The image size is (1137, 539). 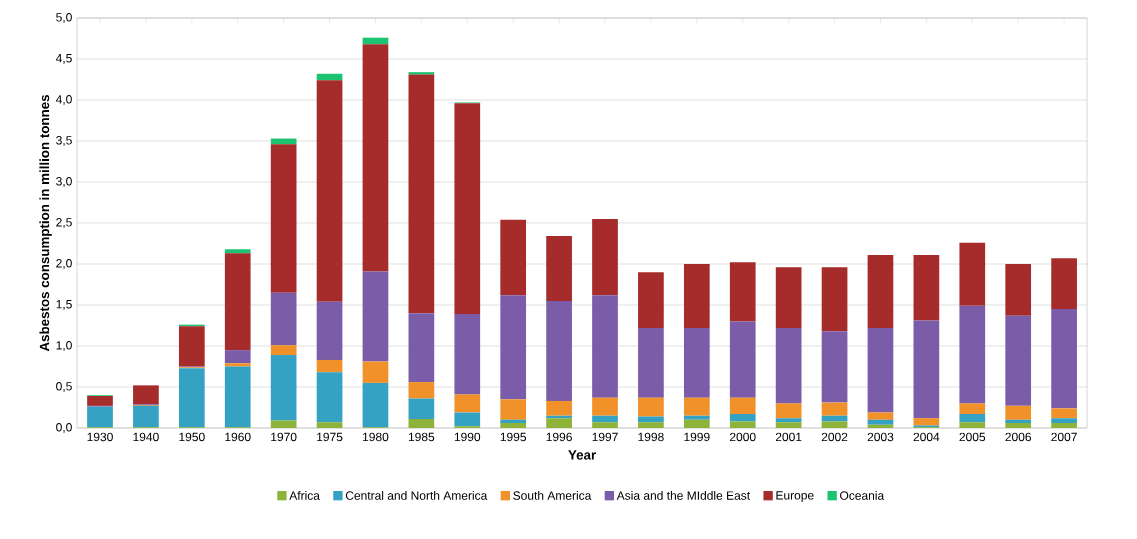 I want to click on x-tick-label: 1985, so click(x=421, y=437).